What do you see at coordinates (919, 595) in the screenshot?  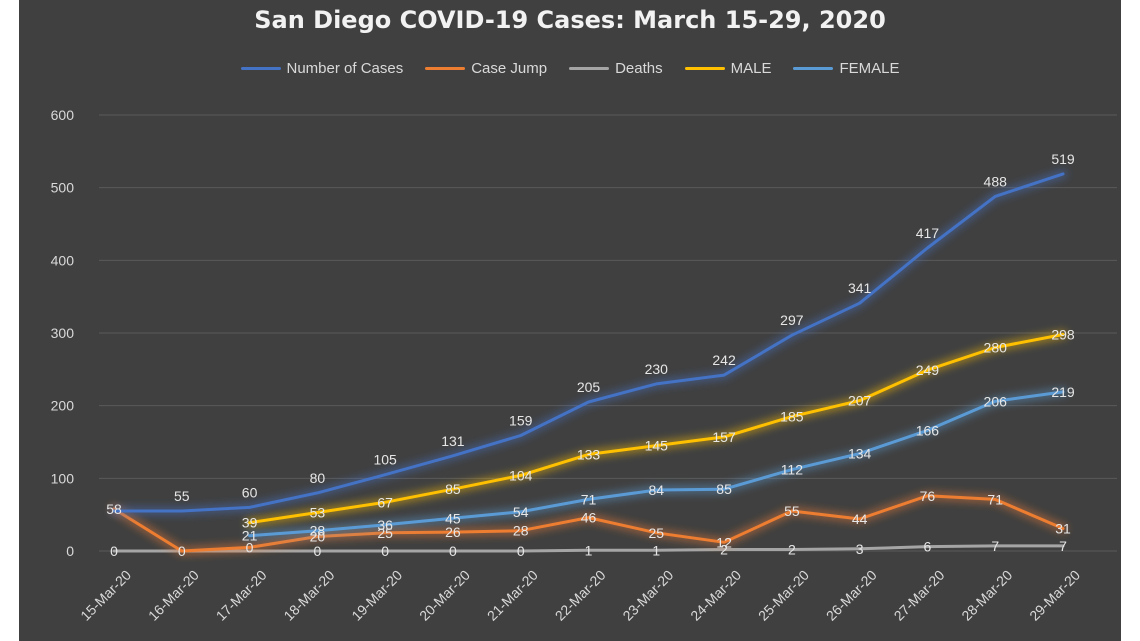 I see `x-tick-label: 27-Mar-20` at bounding box center [919, 595].